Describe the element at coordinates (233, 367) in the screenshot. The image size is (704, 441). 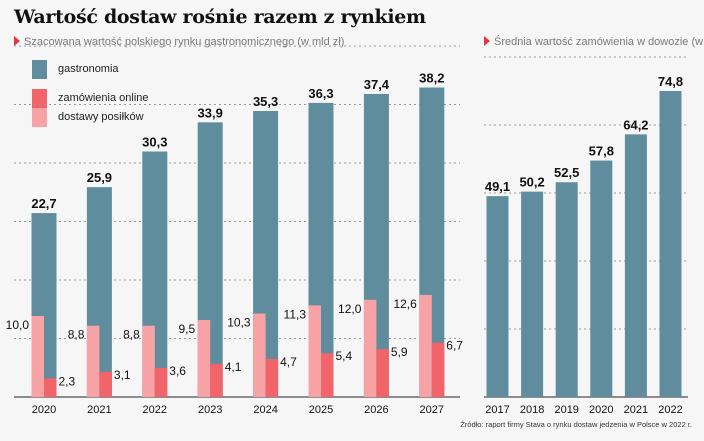
I see `data-label-zamowienia-online: 4,1` at that location.